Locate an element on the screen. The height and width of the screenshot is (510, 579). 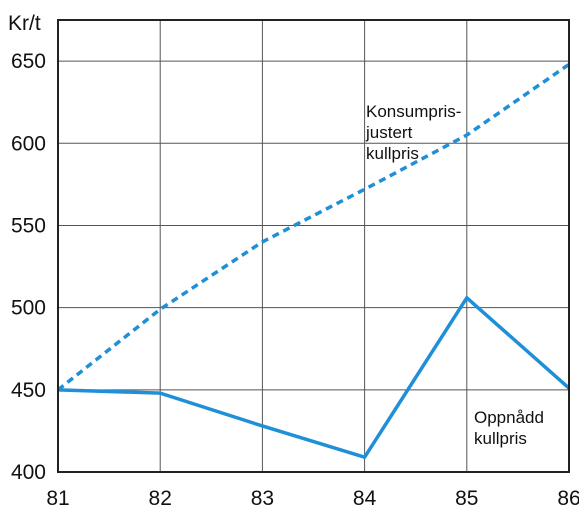
x-tick-label: 81 is located at coordinates (57, 498).